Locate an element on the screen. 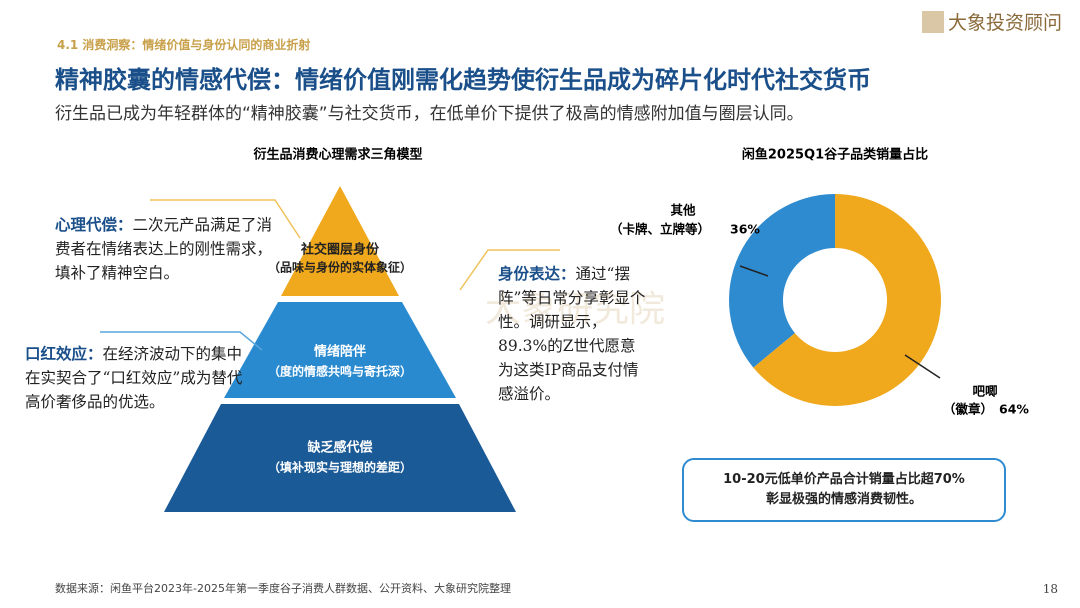  pyramid-bottom is located at coordinates (340, 458).